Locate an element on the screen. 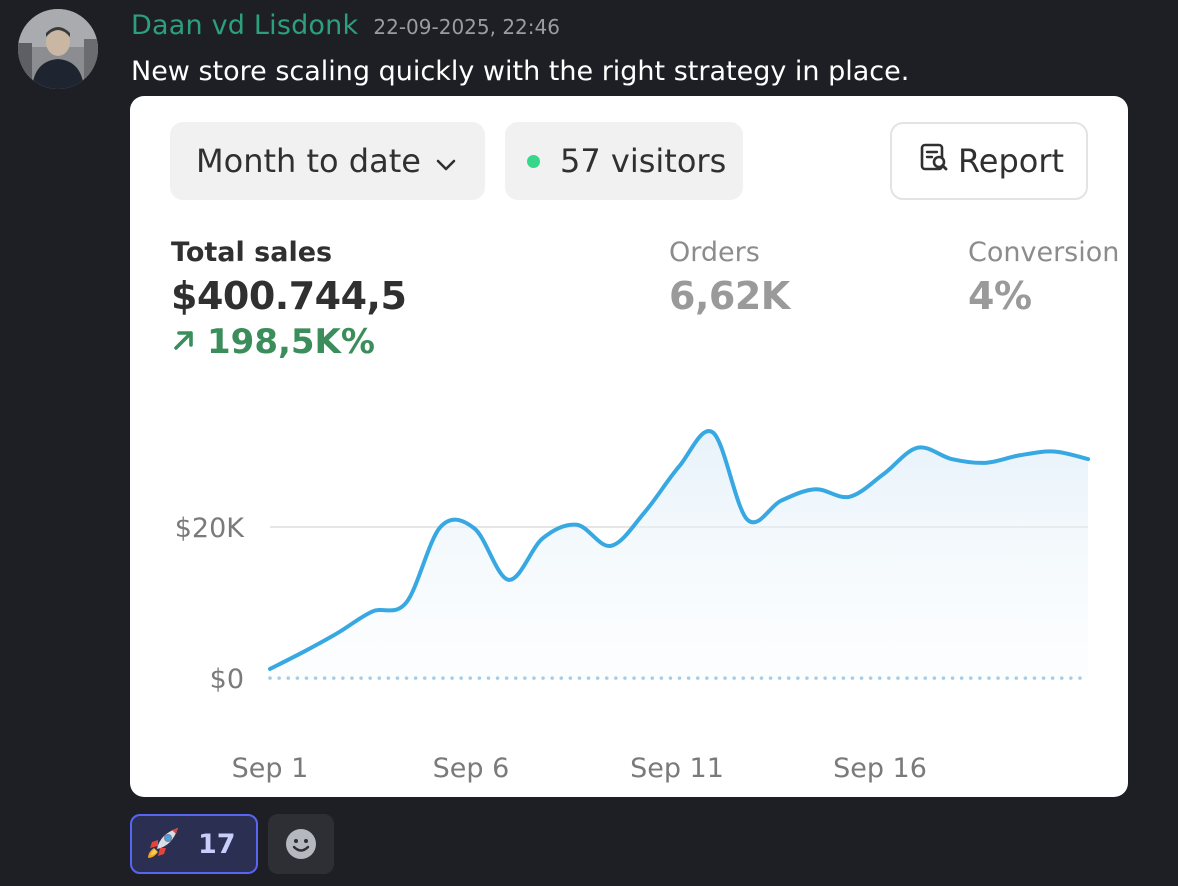 The width and height of the screenshot is (1178, 886). x-tick-label: Sep 6 is located at coordinates (471, 768).